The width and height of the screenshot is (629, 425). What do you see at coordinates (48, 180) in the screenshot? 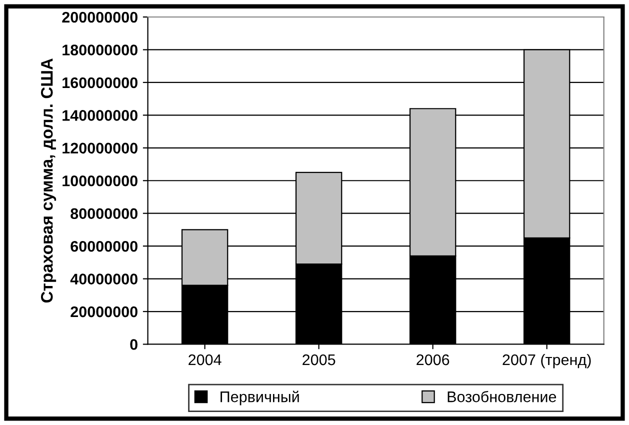
I see `y-axis-title: Страховая сумма, долл. США` at bounding box center [48, 180].